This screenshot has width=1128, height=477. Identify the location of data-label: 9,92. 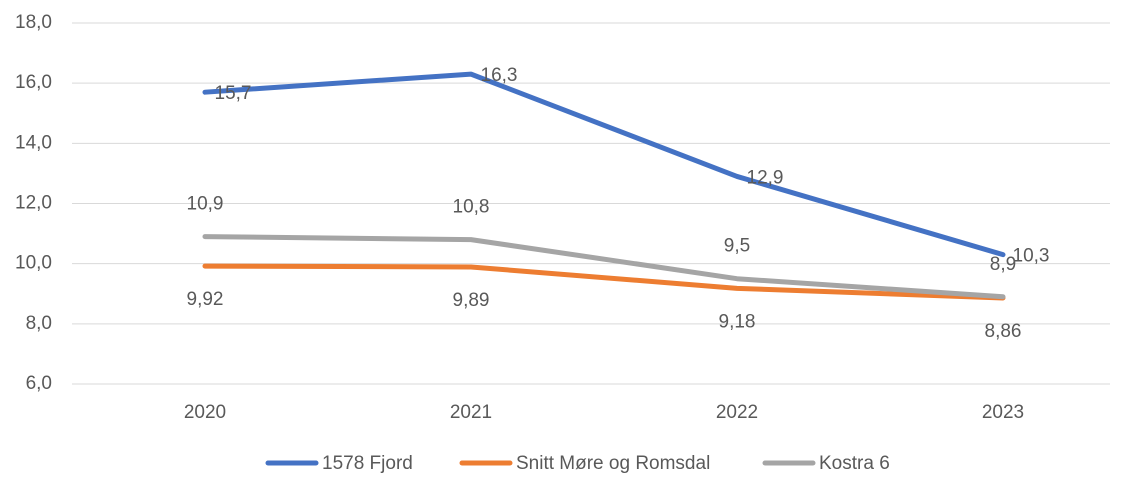
(205, 299).